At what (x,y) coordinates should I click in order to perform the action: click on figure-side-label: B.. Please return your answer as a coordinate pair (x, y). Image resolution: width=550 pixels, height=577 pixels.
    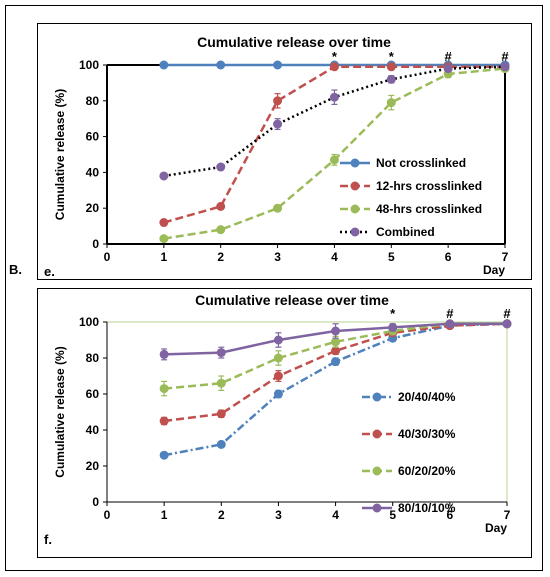
    Looking at the image, I should click on (15, 269).